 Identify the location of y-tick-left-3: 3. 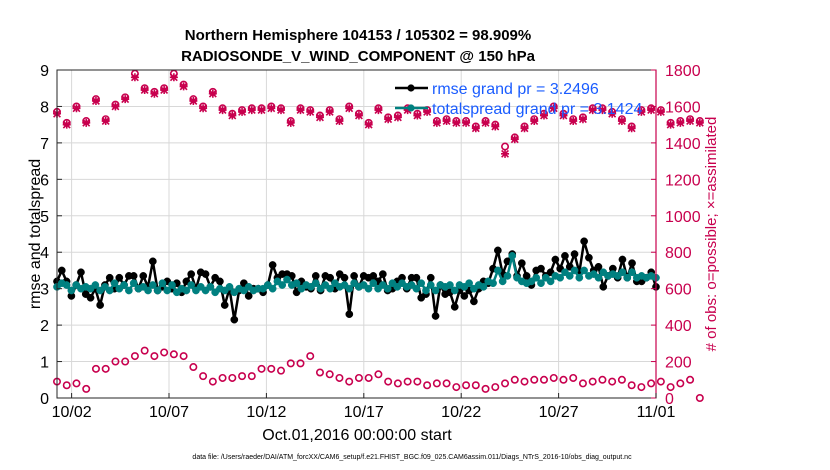
(44, 290).